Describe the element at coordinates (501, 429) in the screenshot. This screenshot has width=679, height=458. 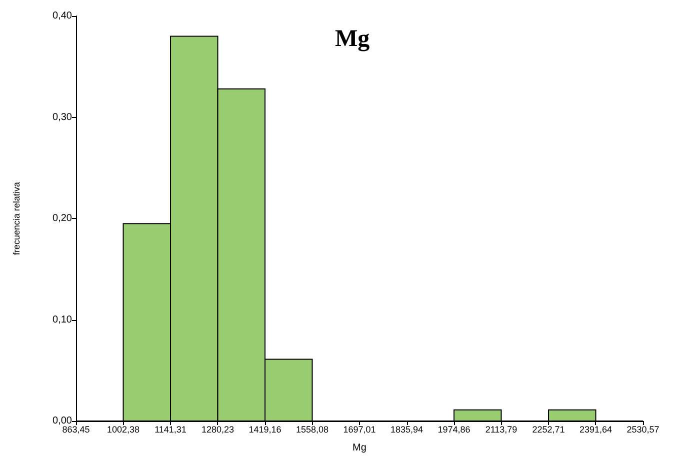
I see `x-tick-label: 2113,79` at that location.